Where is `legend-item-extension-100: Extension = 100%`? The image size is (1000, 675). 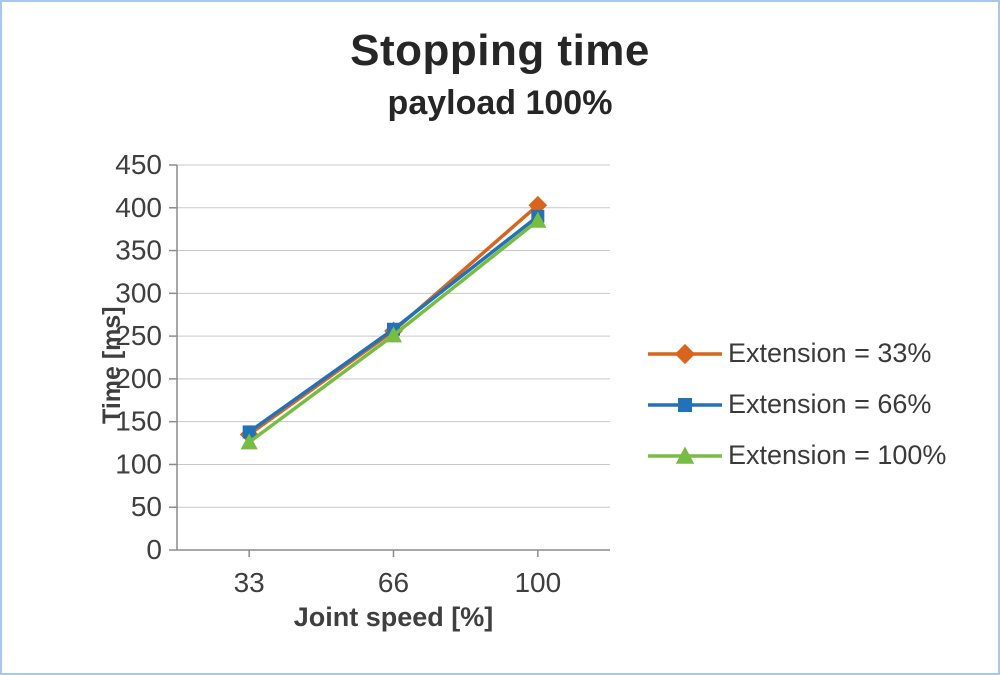
legend-item-extension-100: Extension = 100% is located at coordinates (797, 455).